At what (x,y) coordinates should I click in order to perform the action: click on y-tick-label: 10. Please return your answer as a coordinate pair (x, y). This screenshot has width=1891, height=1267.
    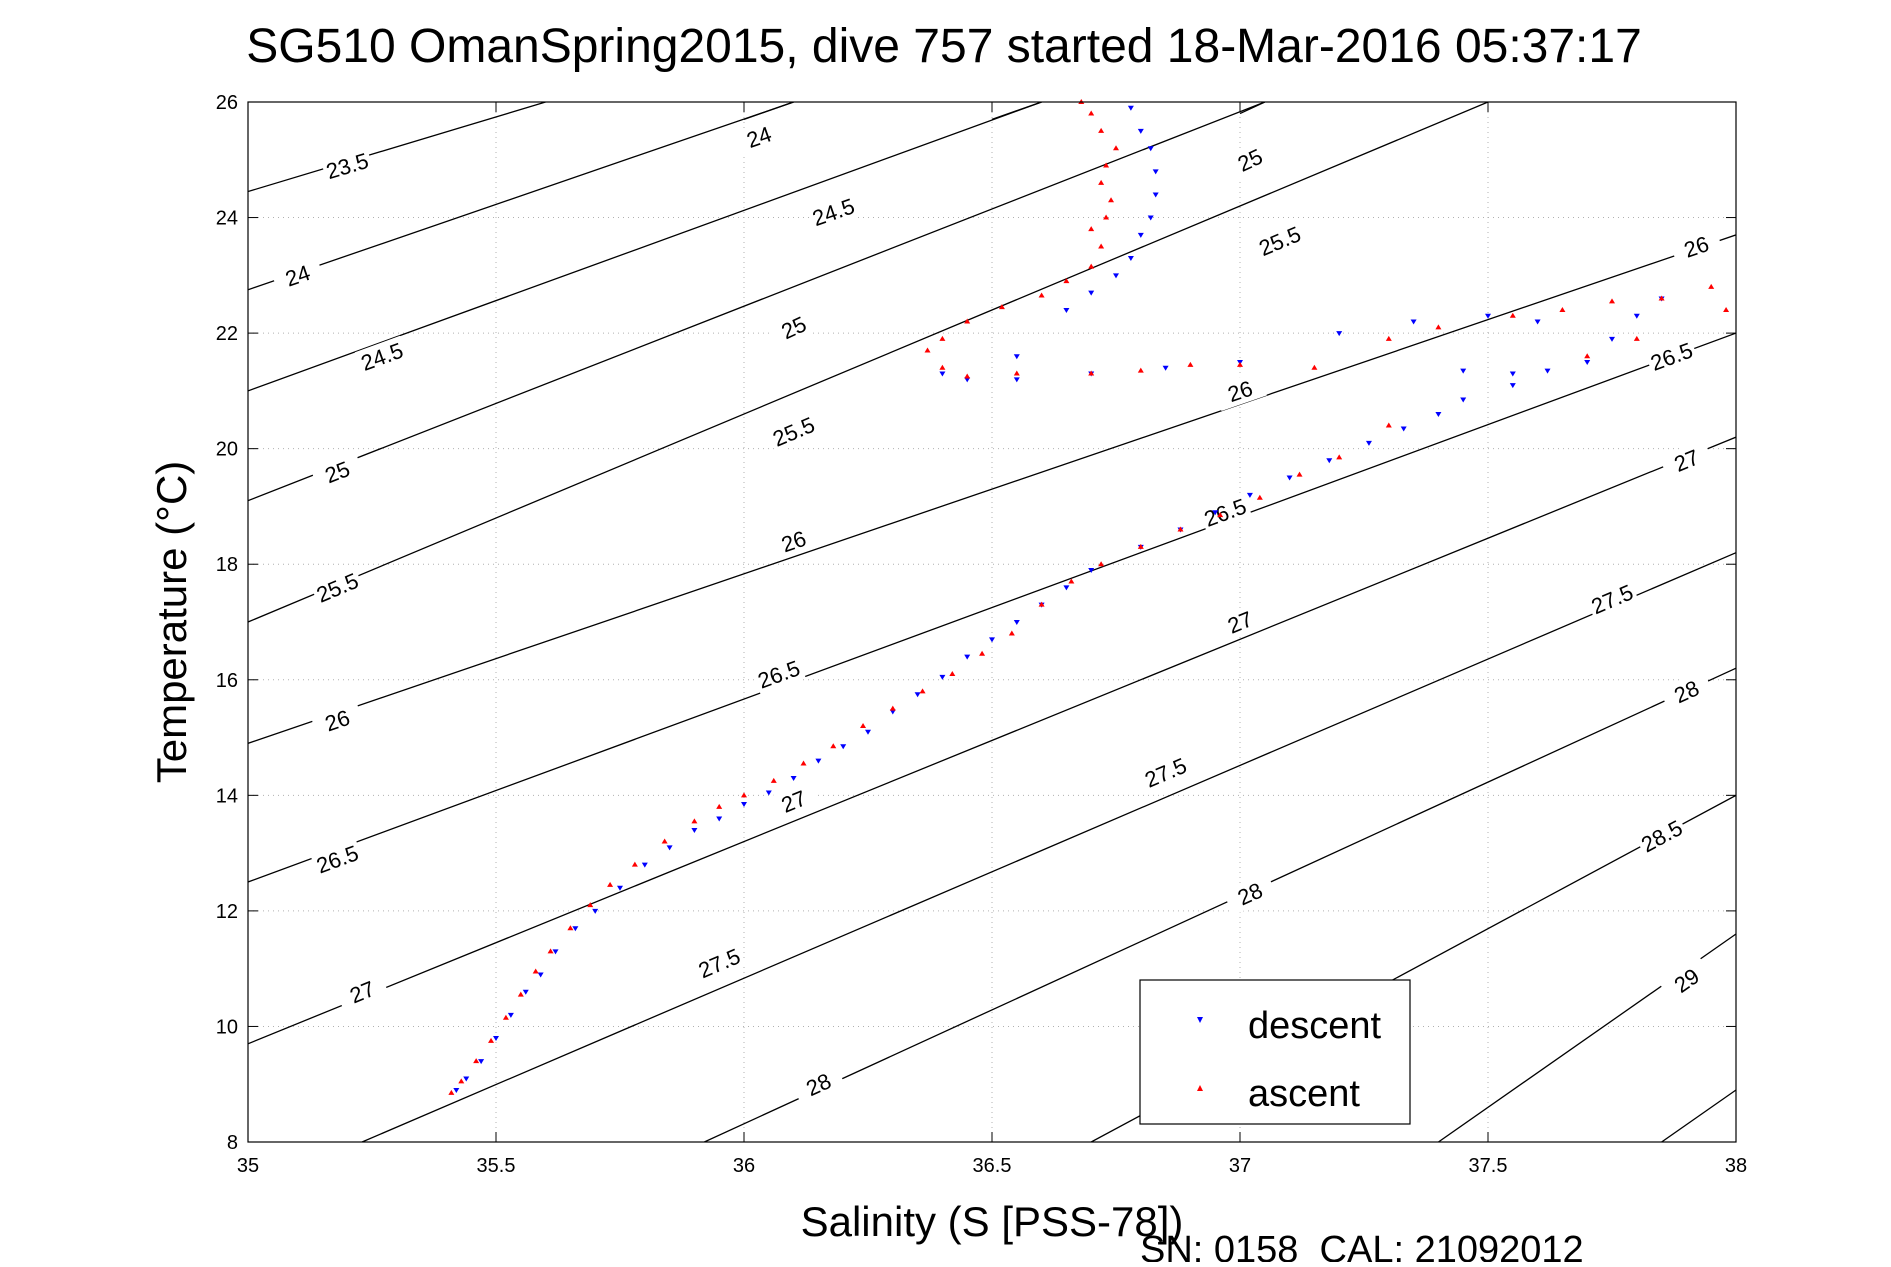
    Looking at the image, I should click on (227, 1027).